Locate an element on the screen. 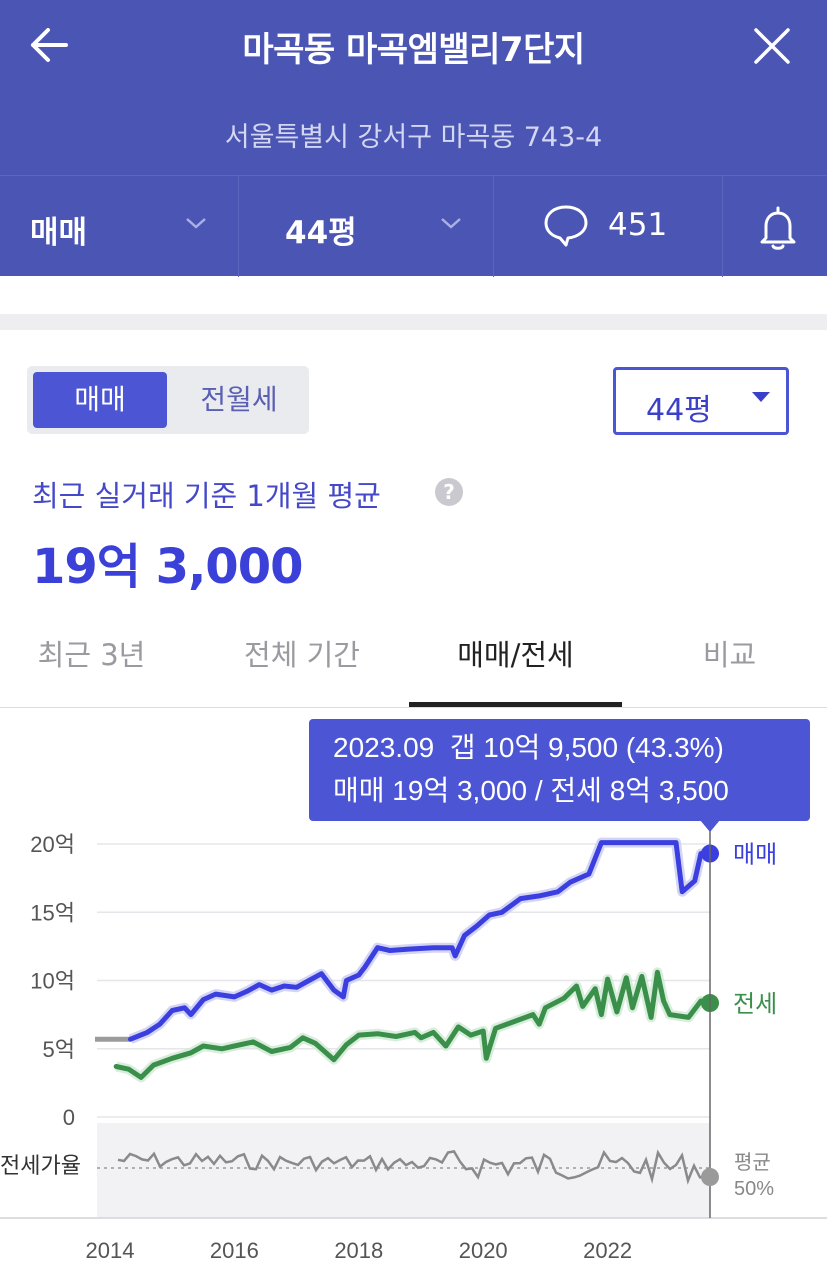  x-tick-label: 2018 is located at coordinates (358, 1250).